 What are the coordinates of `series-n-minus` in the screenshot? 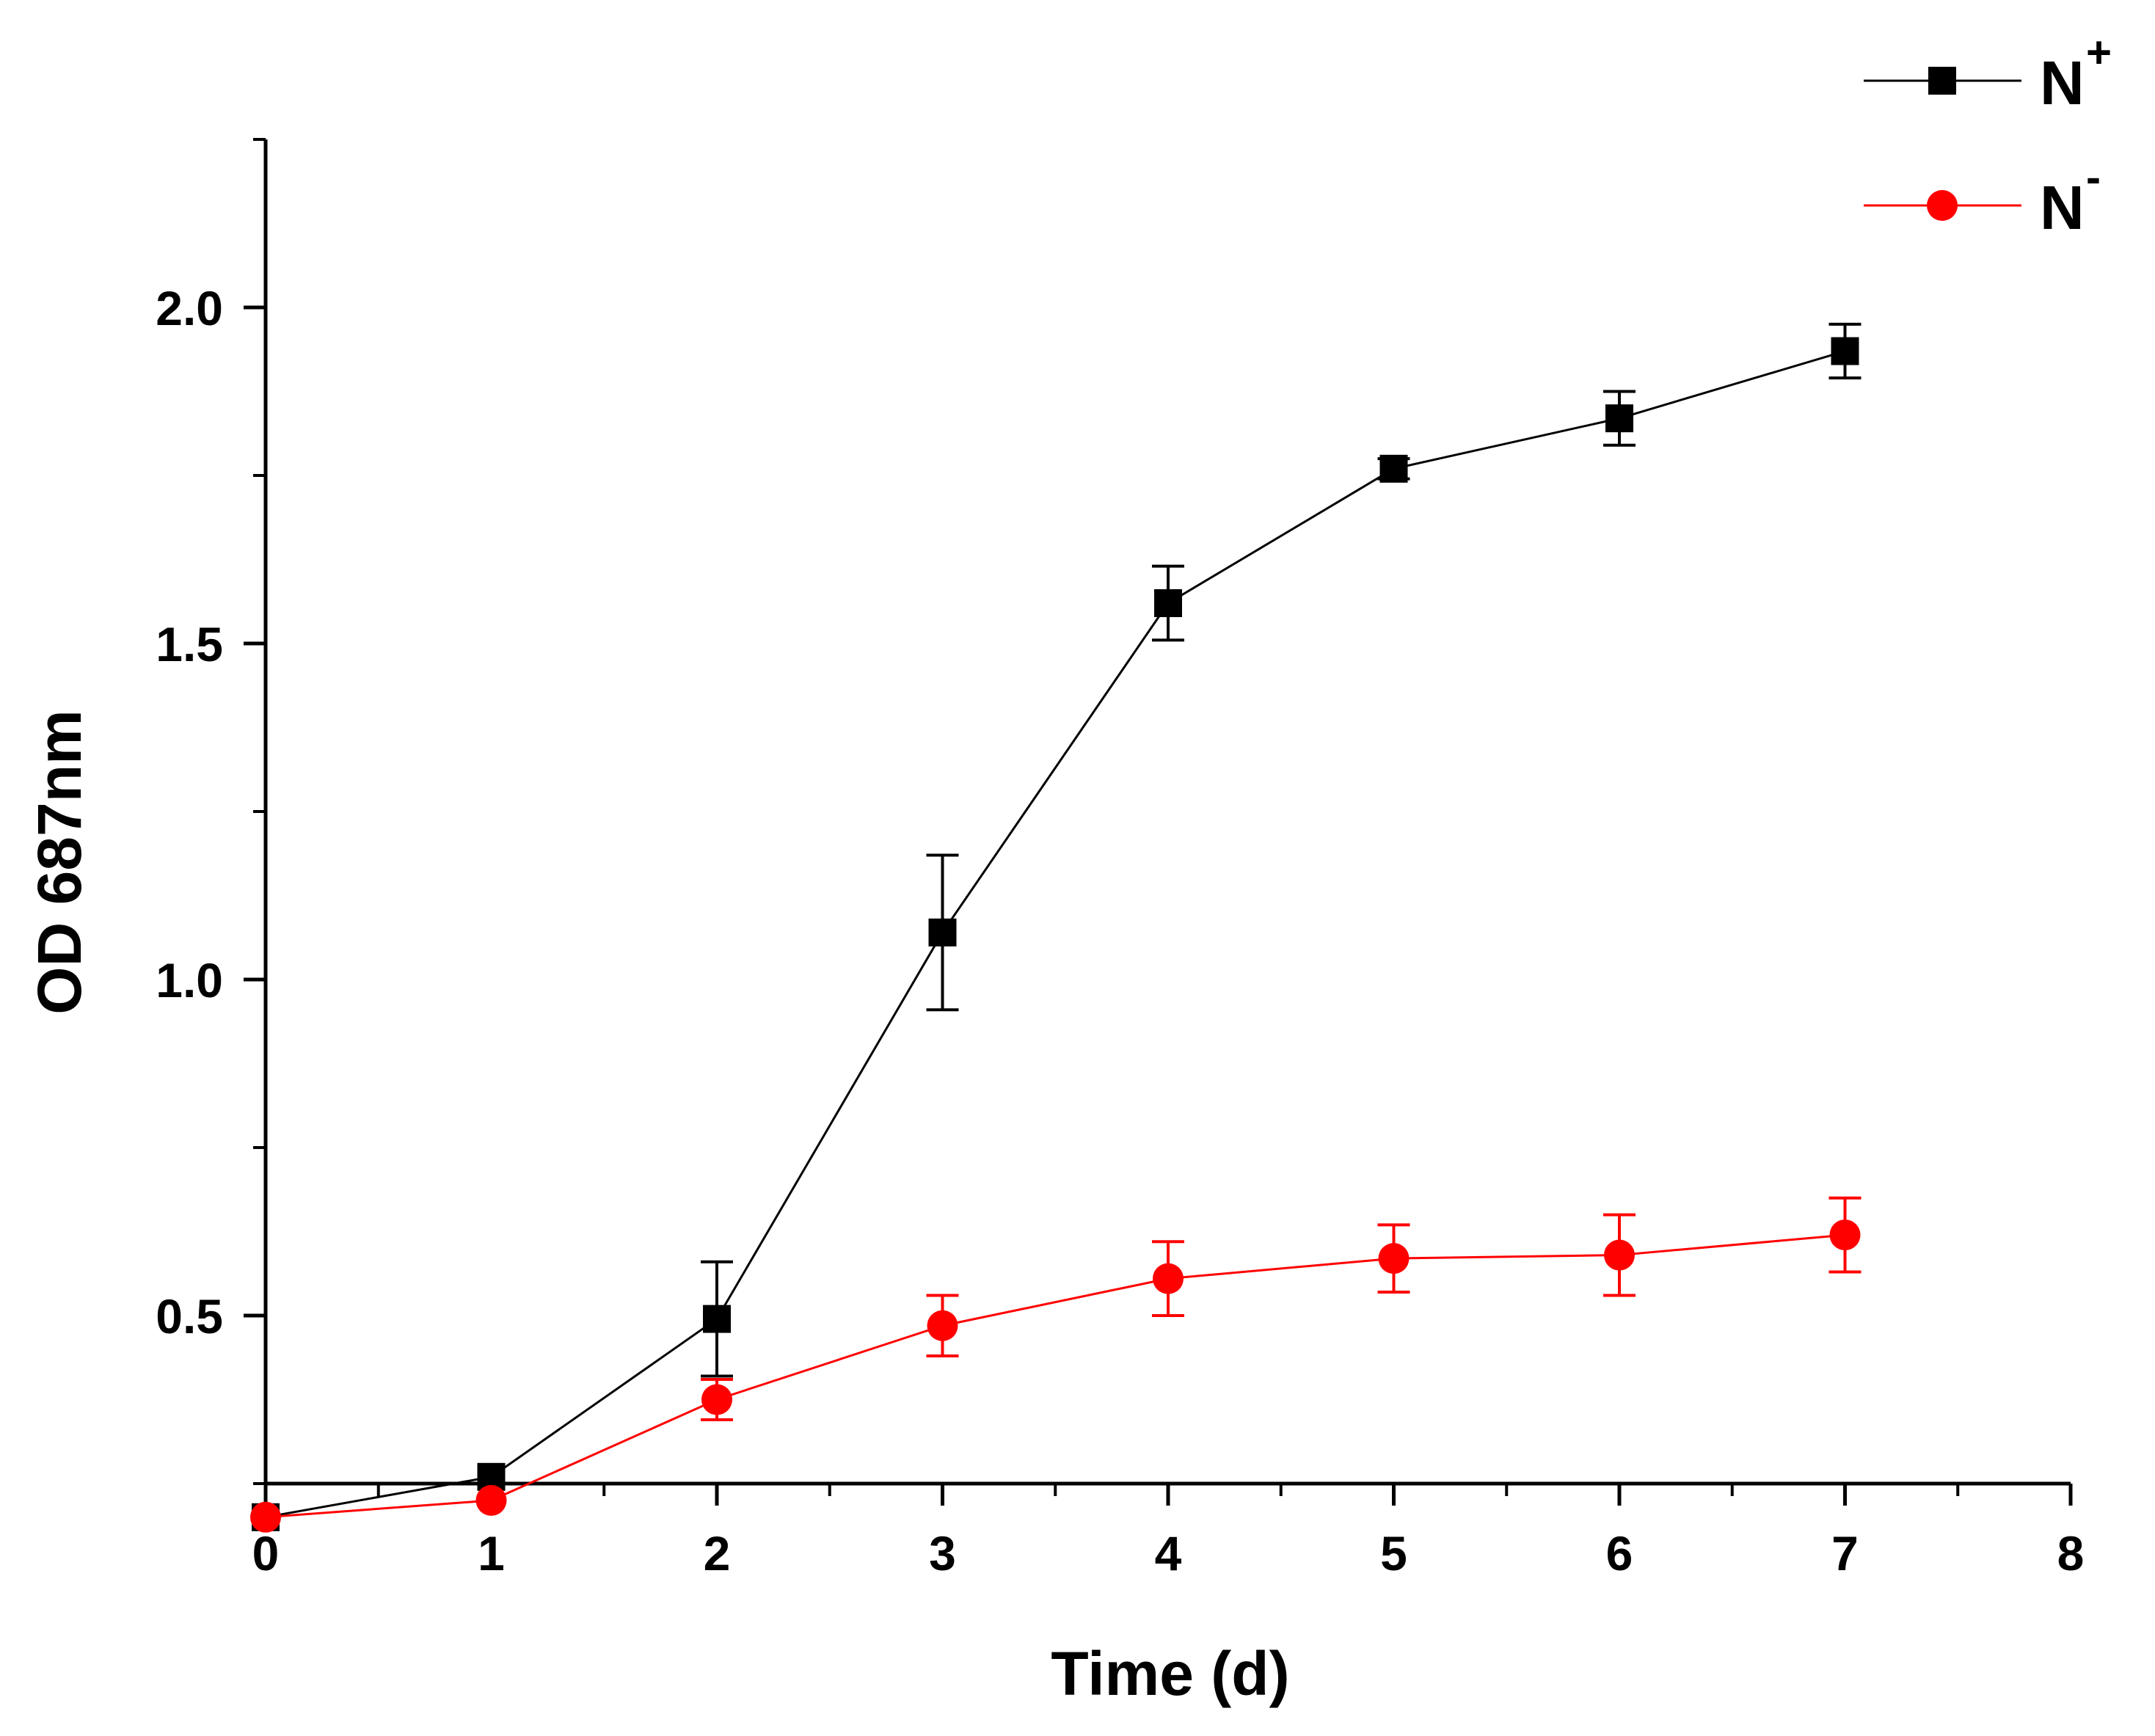 It's located at (1056, 1364).